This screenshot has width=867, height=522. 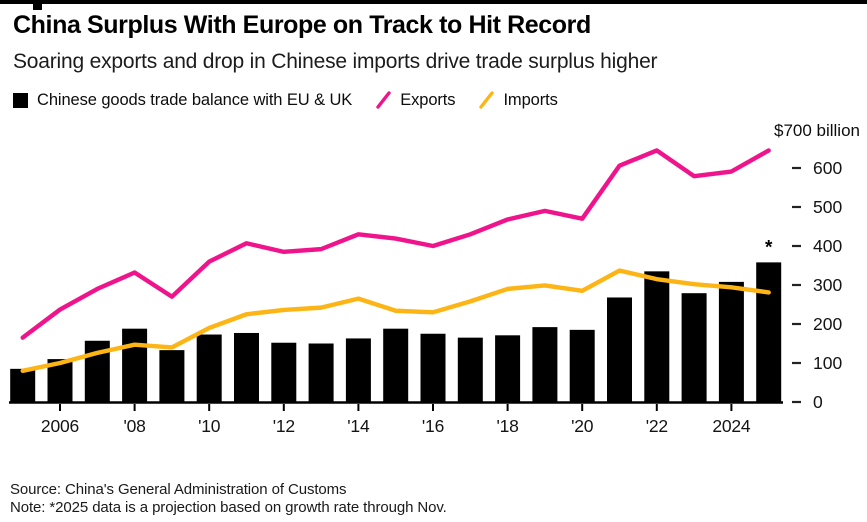 I want to click on bar-2025, so click(x=769, y=332).